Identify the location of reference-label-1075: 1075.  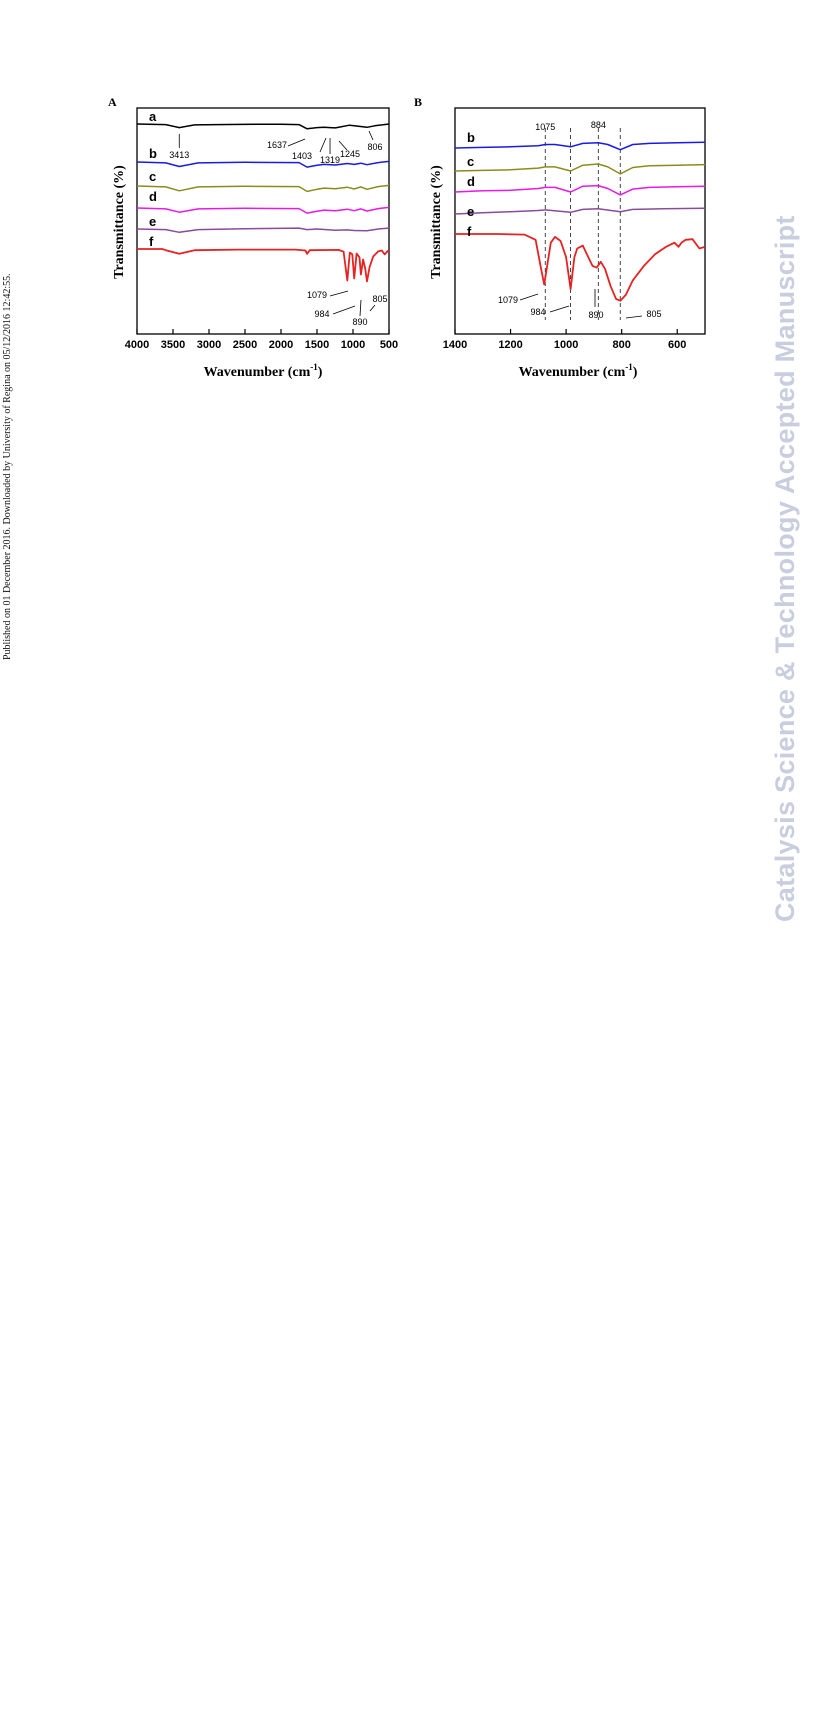
(545, 127).